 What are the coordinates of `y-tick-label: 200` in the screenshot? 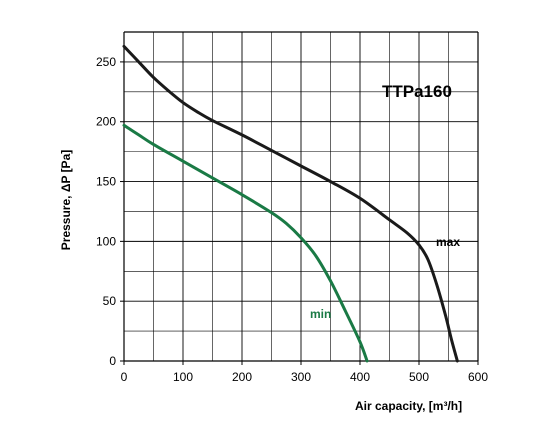 It's located at (106, 122).